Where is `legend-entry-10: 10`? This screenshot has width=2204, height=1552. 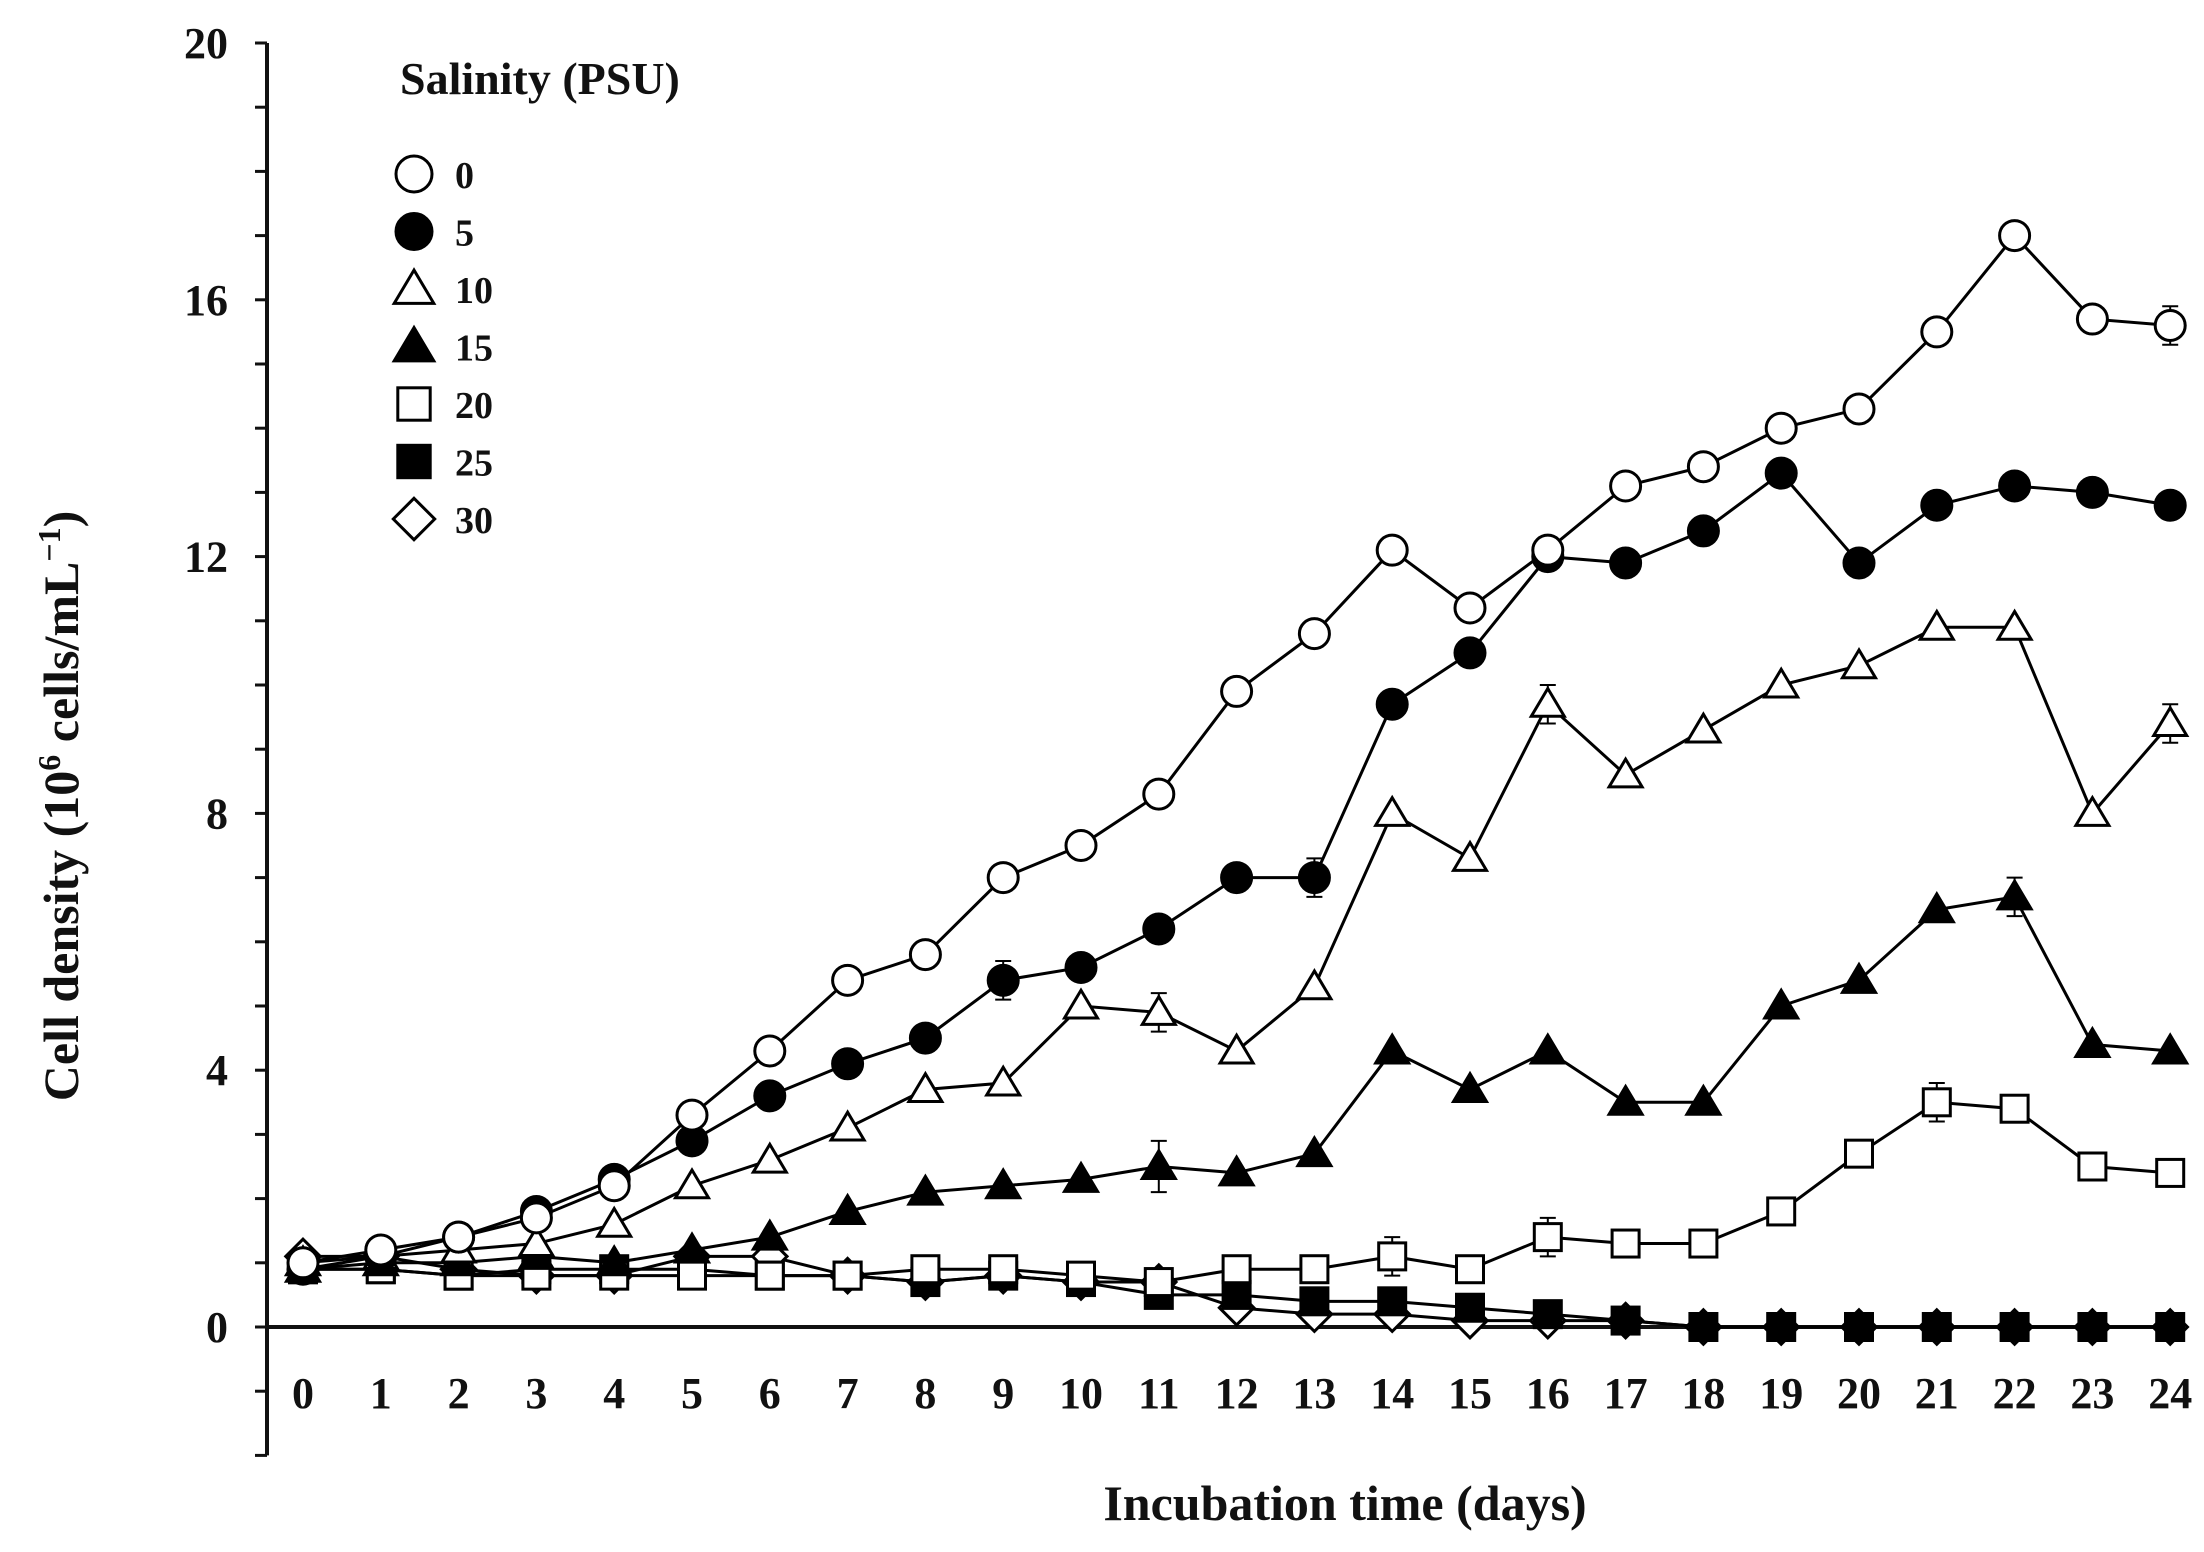 legend-entry-10: 10 is located at coordinates (442, 289).